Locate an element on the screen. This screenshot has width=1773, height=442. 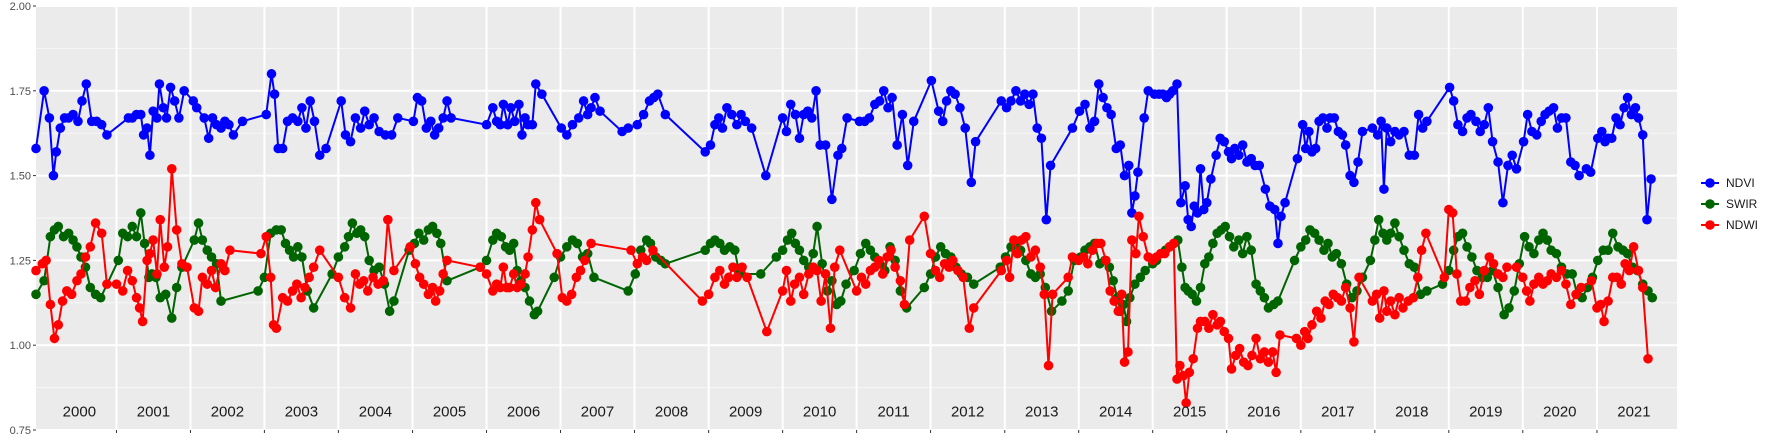
year-label-2003: 2003 is located at coordinates (301, 411).